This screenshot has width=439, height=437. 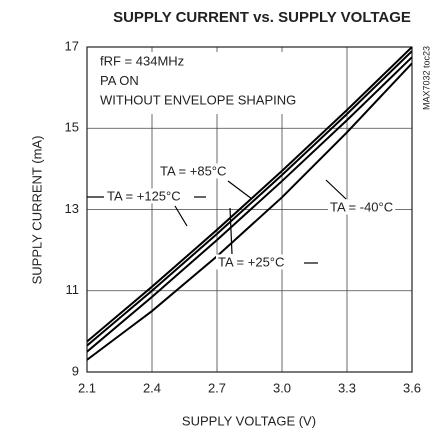 What do you see at coordinates (72, 45) in the screenshot?
I see `y-tick-label: 17` at bounding box center [72, 45].